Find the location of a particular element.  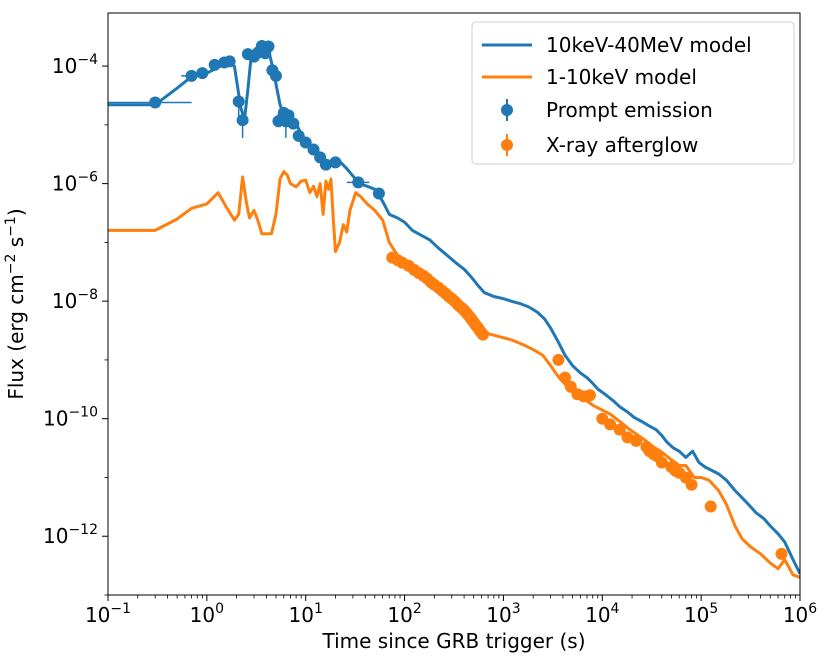

y-axis-label: Flux (erg cm−2 s−1) is located at coordinates (15, 303).